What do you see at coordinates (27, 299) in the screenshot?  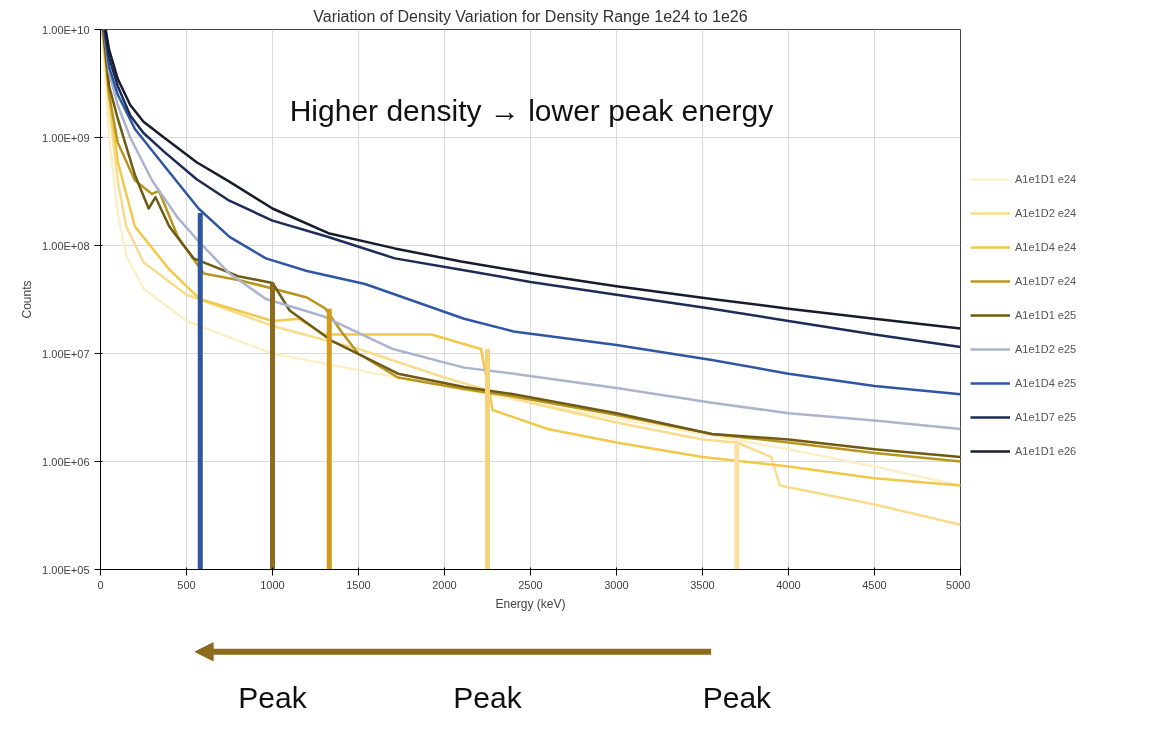 I see `y-axis-title: Counts` at bounding box center [27, 299].